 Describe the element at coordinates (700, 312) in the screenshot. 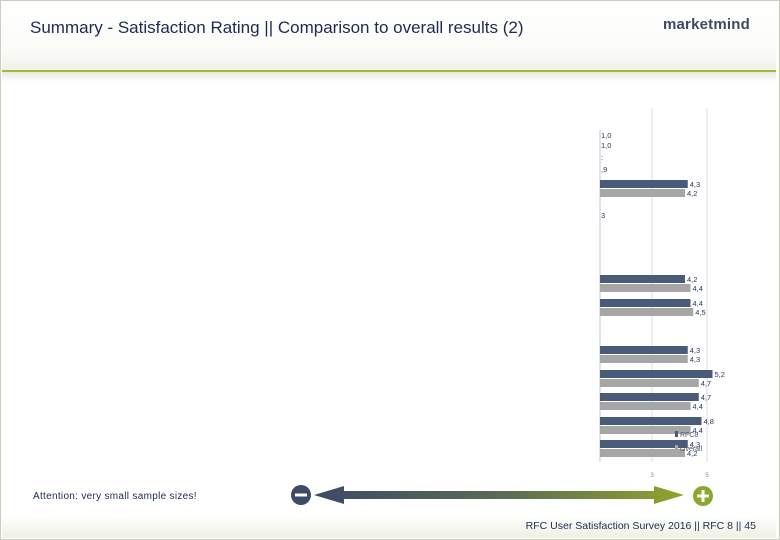

I see `bar-value-label: 4,5` at that location.